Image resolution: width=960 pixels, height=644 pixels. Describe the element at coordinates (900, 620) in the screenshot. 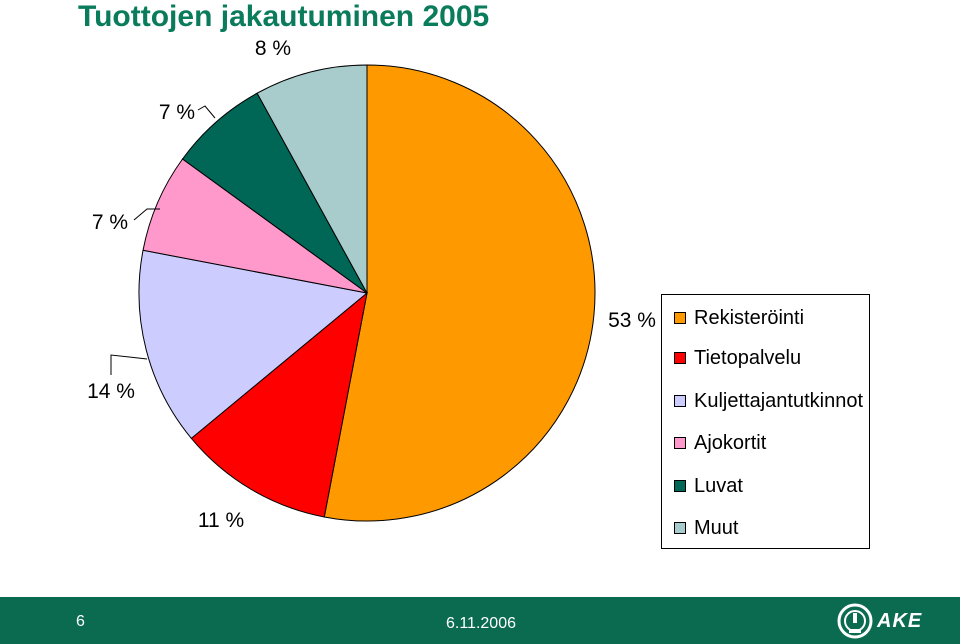

I see `logo-text: AKE` at that location.